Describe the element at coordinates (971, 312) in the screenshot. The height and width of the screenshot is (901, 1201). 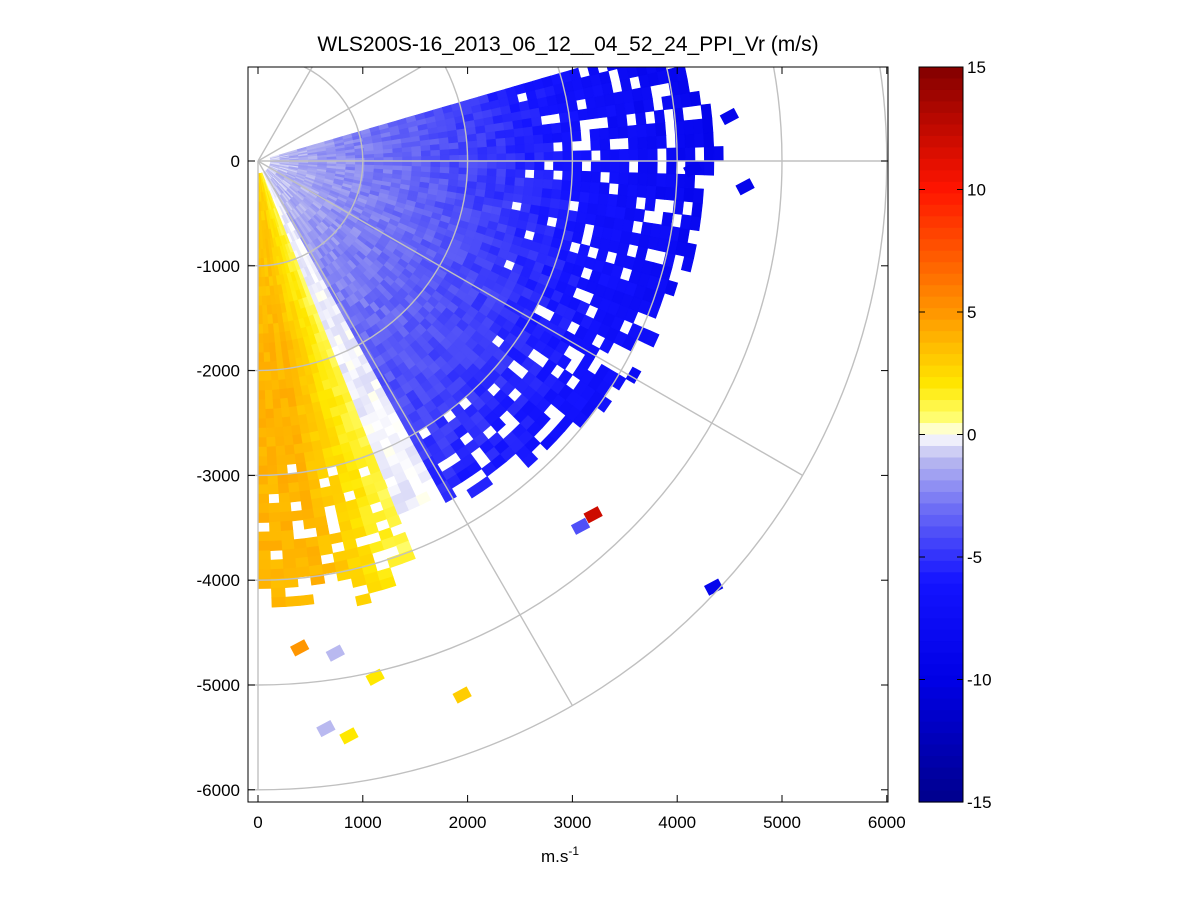
I see `colorbar-tick-label: 5` at that location.